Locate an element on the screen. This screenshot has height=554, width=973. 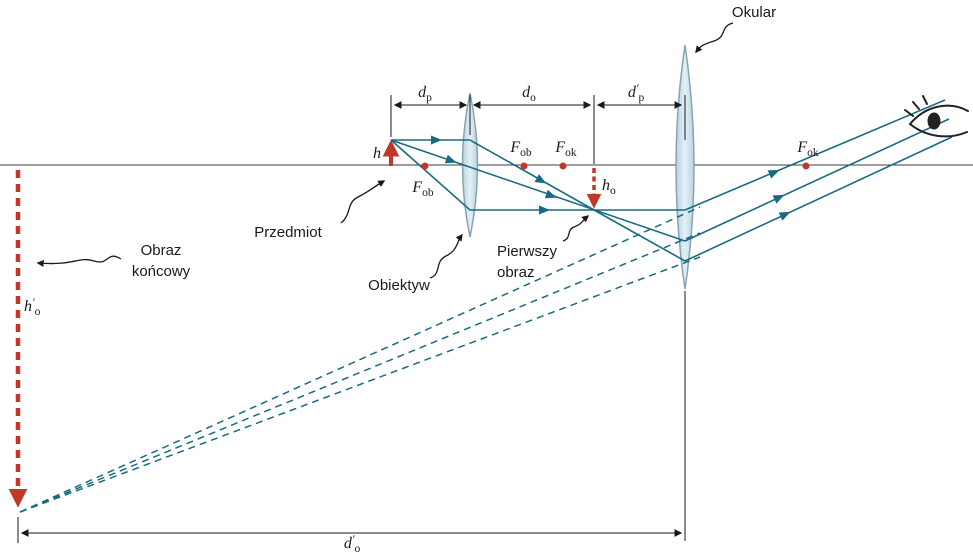
top-dimension-ticks is located at coordinates (538, 129).